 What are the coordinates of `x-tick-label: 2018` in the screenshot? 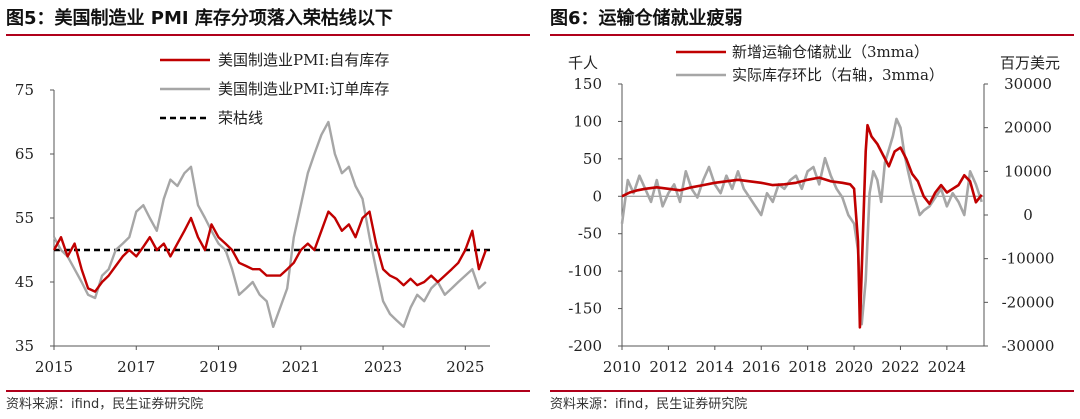 It's located at (808, 367).